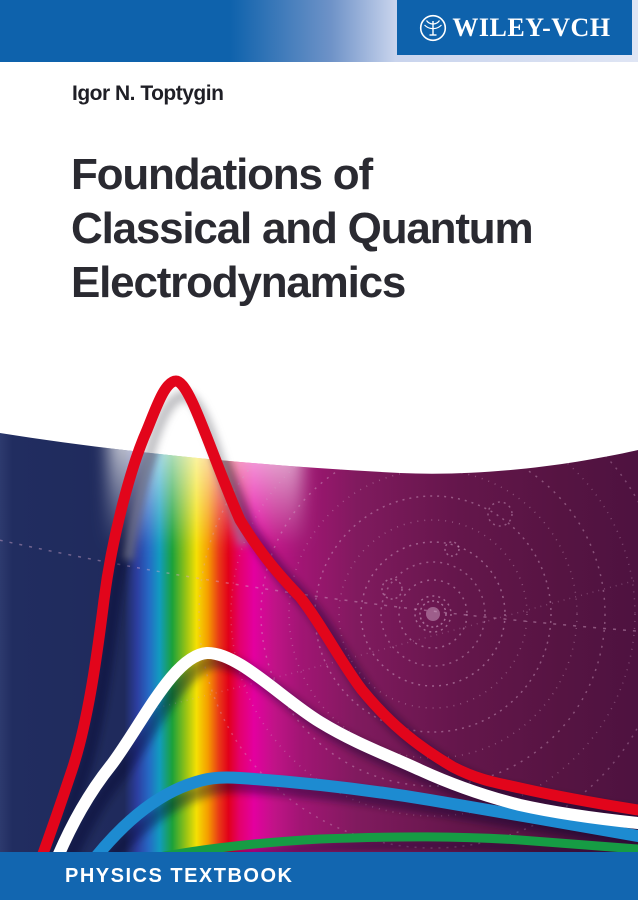 The width and height of the screenshot is (638, 900). I want to click on author-name: Igor N. Toptygin, so click(148, 93).